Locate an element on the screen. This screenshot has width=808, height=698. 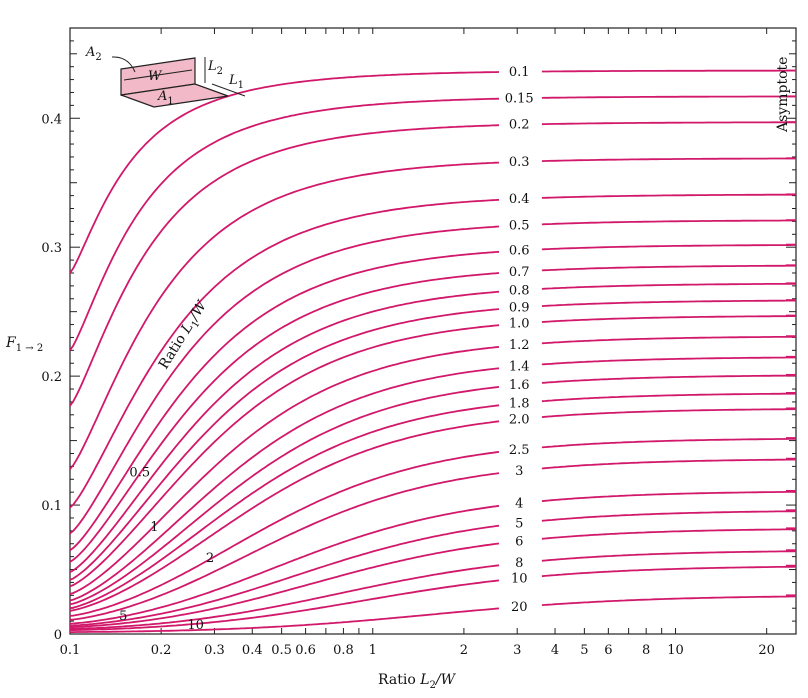
inset-l1-dimension is located at coordinates (228, 90).